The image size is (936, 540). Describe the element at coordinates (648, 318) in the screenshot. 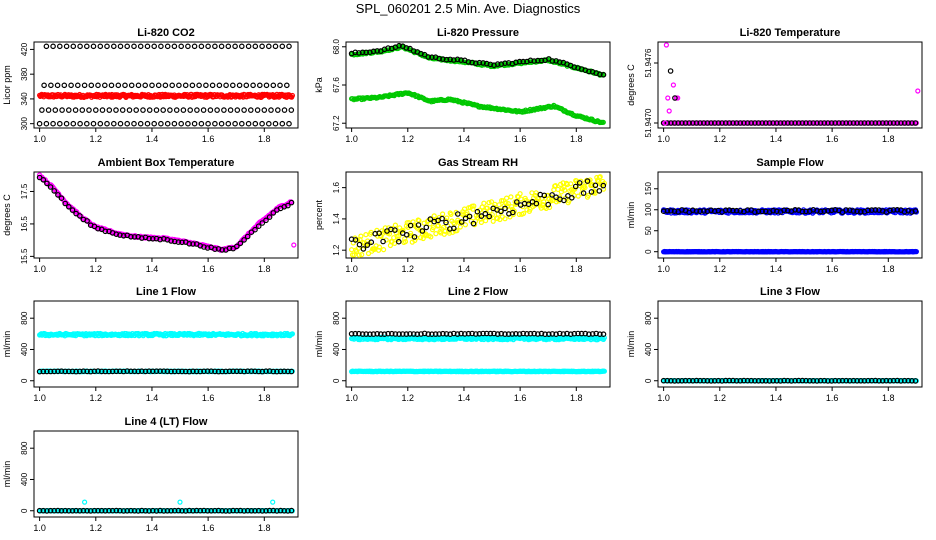

I see `y-tick-label: 800` at that location.